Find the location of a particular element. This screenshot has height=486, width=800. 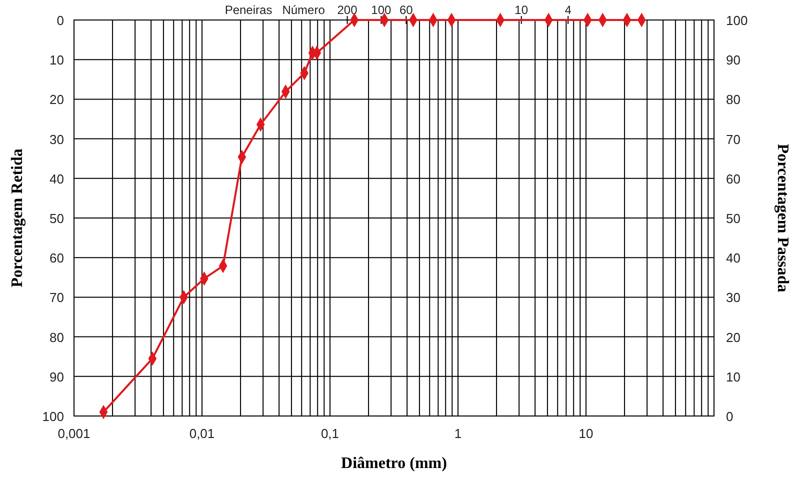

y-tick-label: 10 is located at coordinates (57, 60).